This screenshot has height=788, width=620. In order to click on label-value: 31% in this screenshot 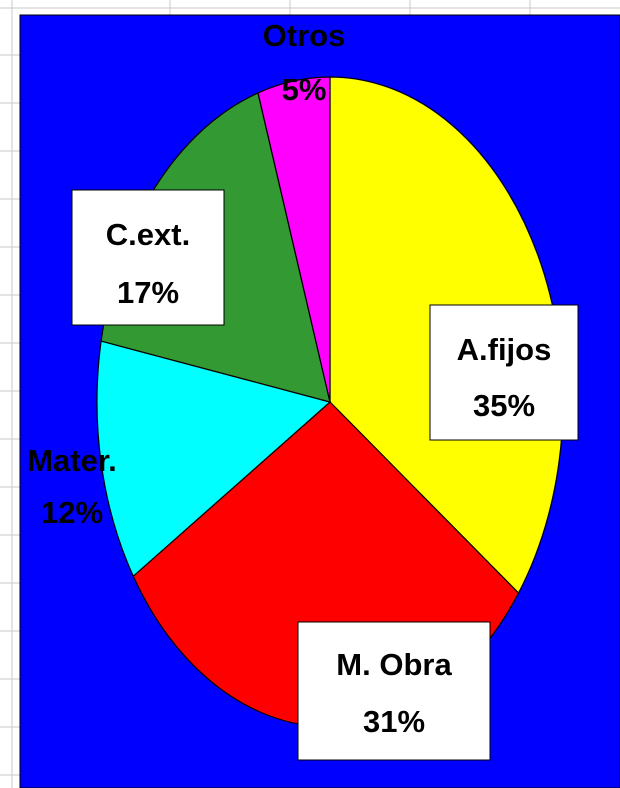, I will do `click(394, 721)`.